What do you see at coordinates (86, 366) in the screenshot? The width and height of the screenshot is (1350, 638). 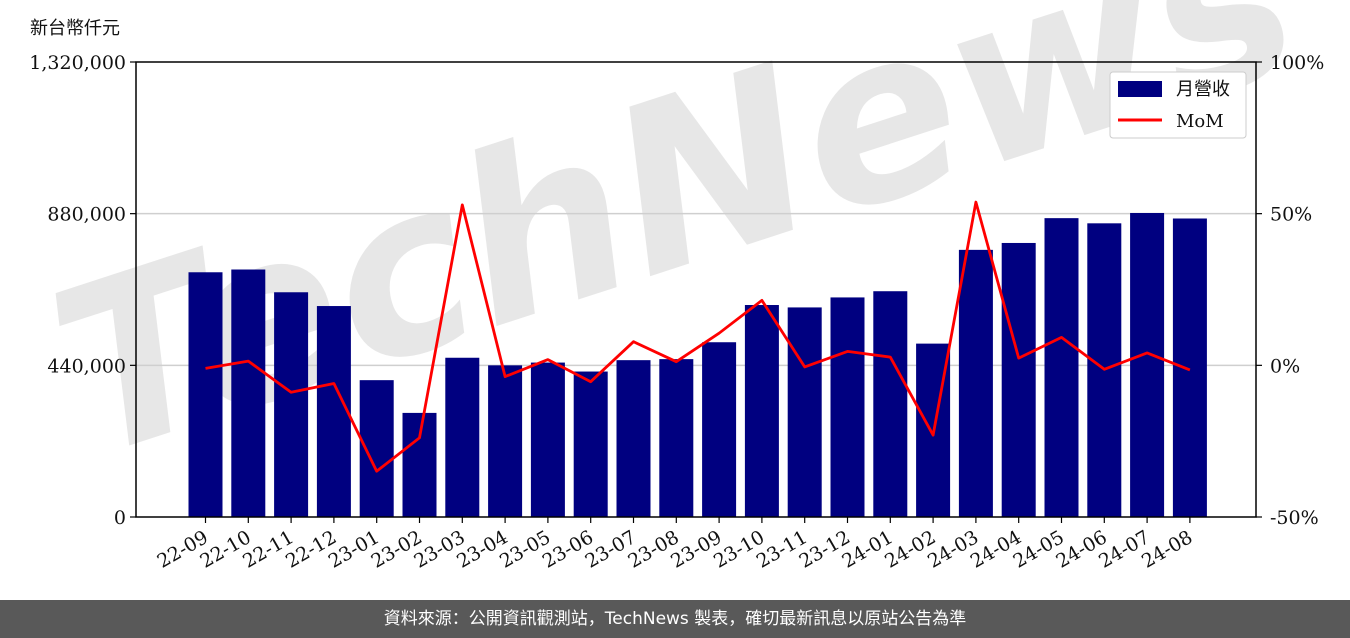 I see `left-tick-label: 440,000` at bounding box center [86, 366].